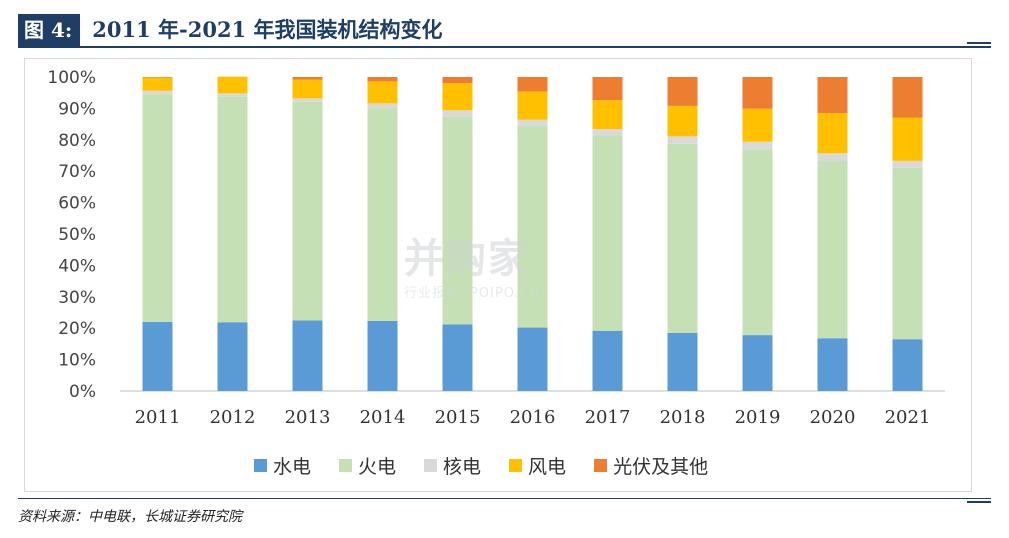 This screenshot has height=538, width=1009. Describe the element at coordinates (458, 417) in the screenshot. I see `x-tick-label: 2015` at that location.